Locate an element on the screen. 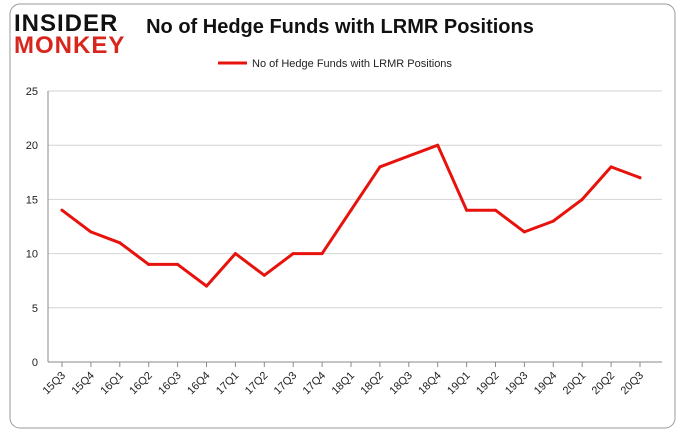 This screenshot has width=680, height=438. logo-line1: INSIDER is located at coordinates (66, 23).